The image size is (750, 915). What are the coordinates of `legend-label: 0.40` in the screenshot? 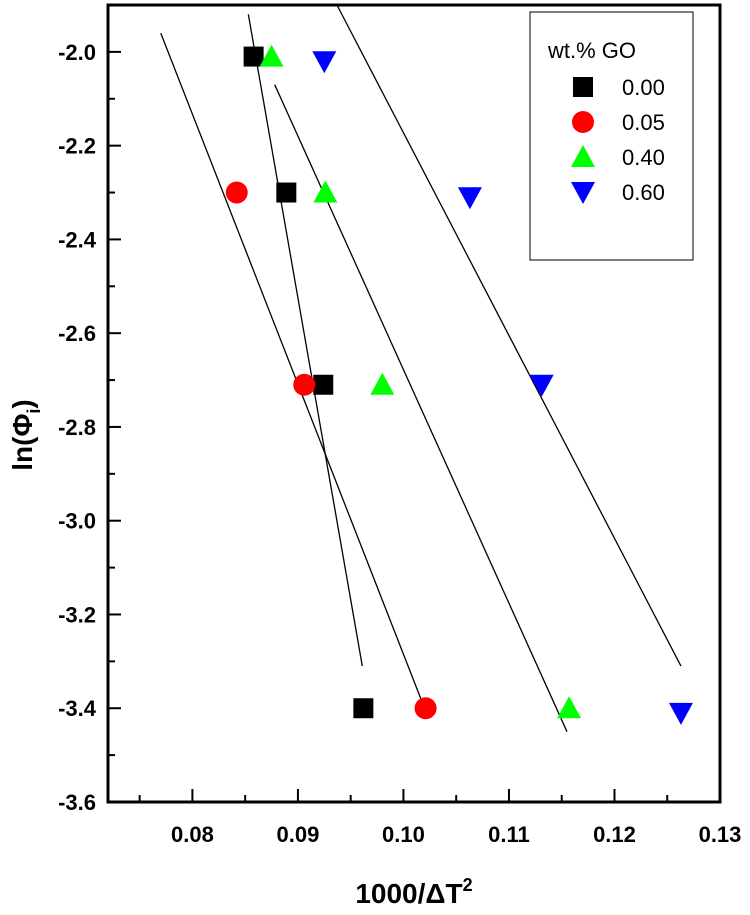 It's located at (643, 157).